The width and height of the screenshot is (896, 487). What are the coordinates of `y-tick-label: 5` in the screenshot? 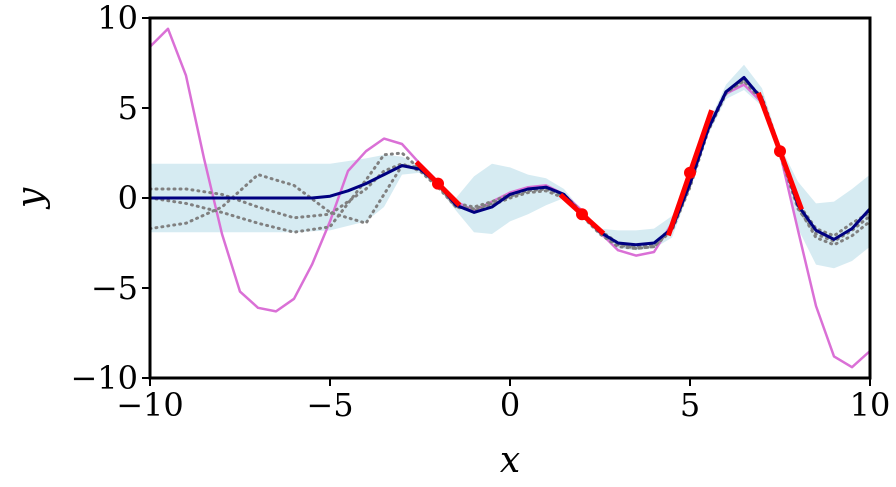 It's located at (128, 108).